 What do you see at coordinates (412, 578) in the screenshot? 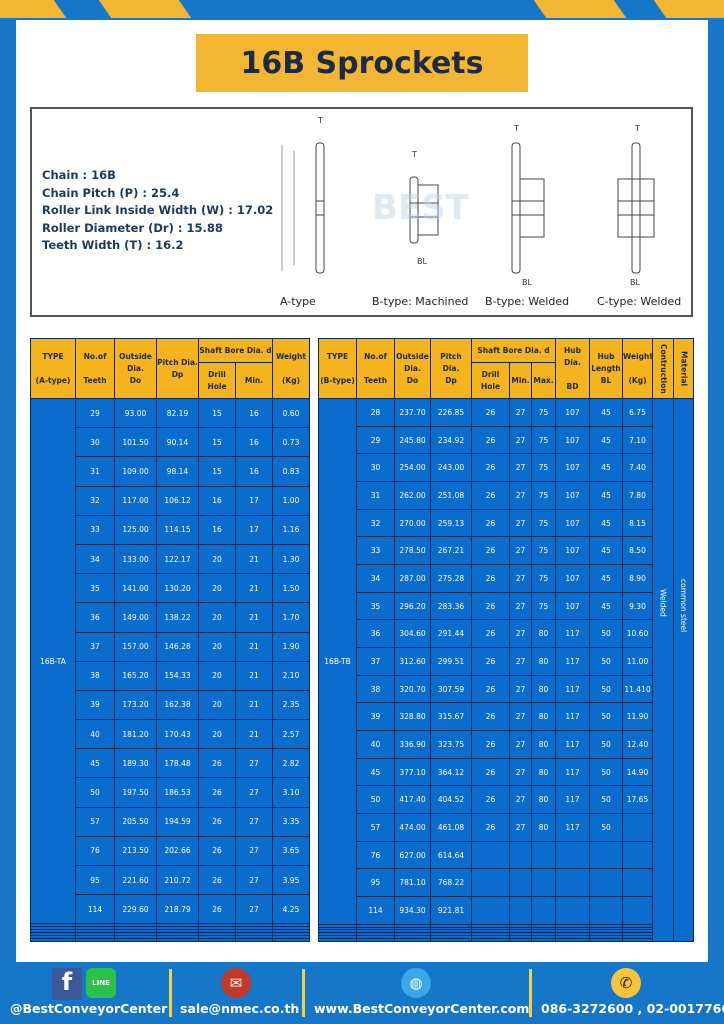
I see `table-cell: 287.00` at bounding box center [412, 578].